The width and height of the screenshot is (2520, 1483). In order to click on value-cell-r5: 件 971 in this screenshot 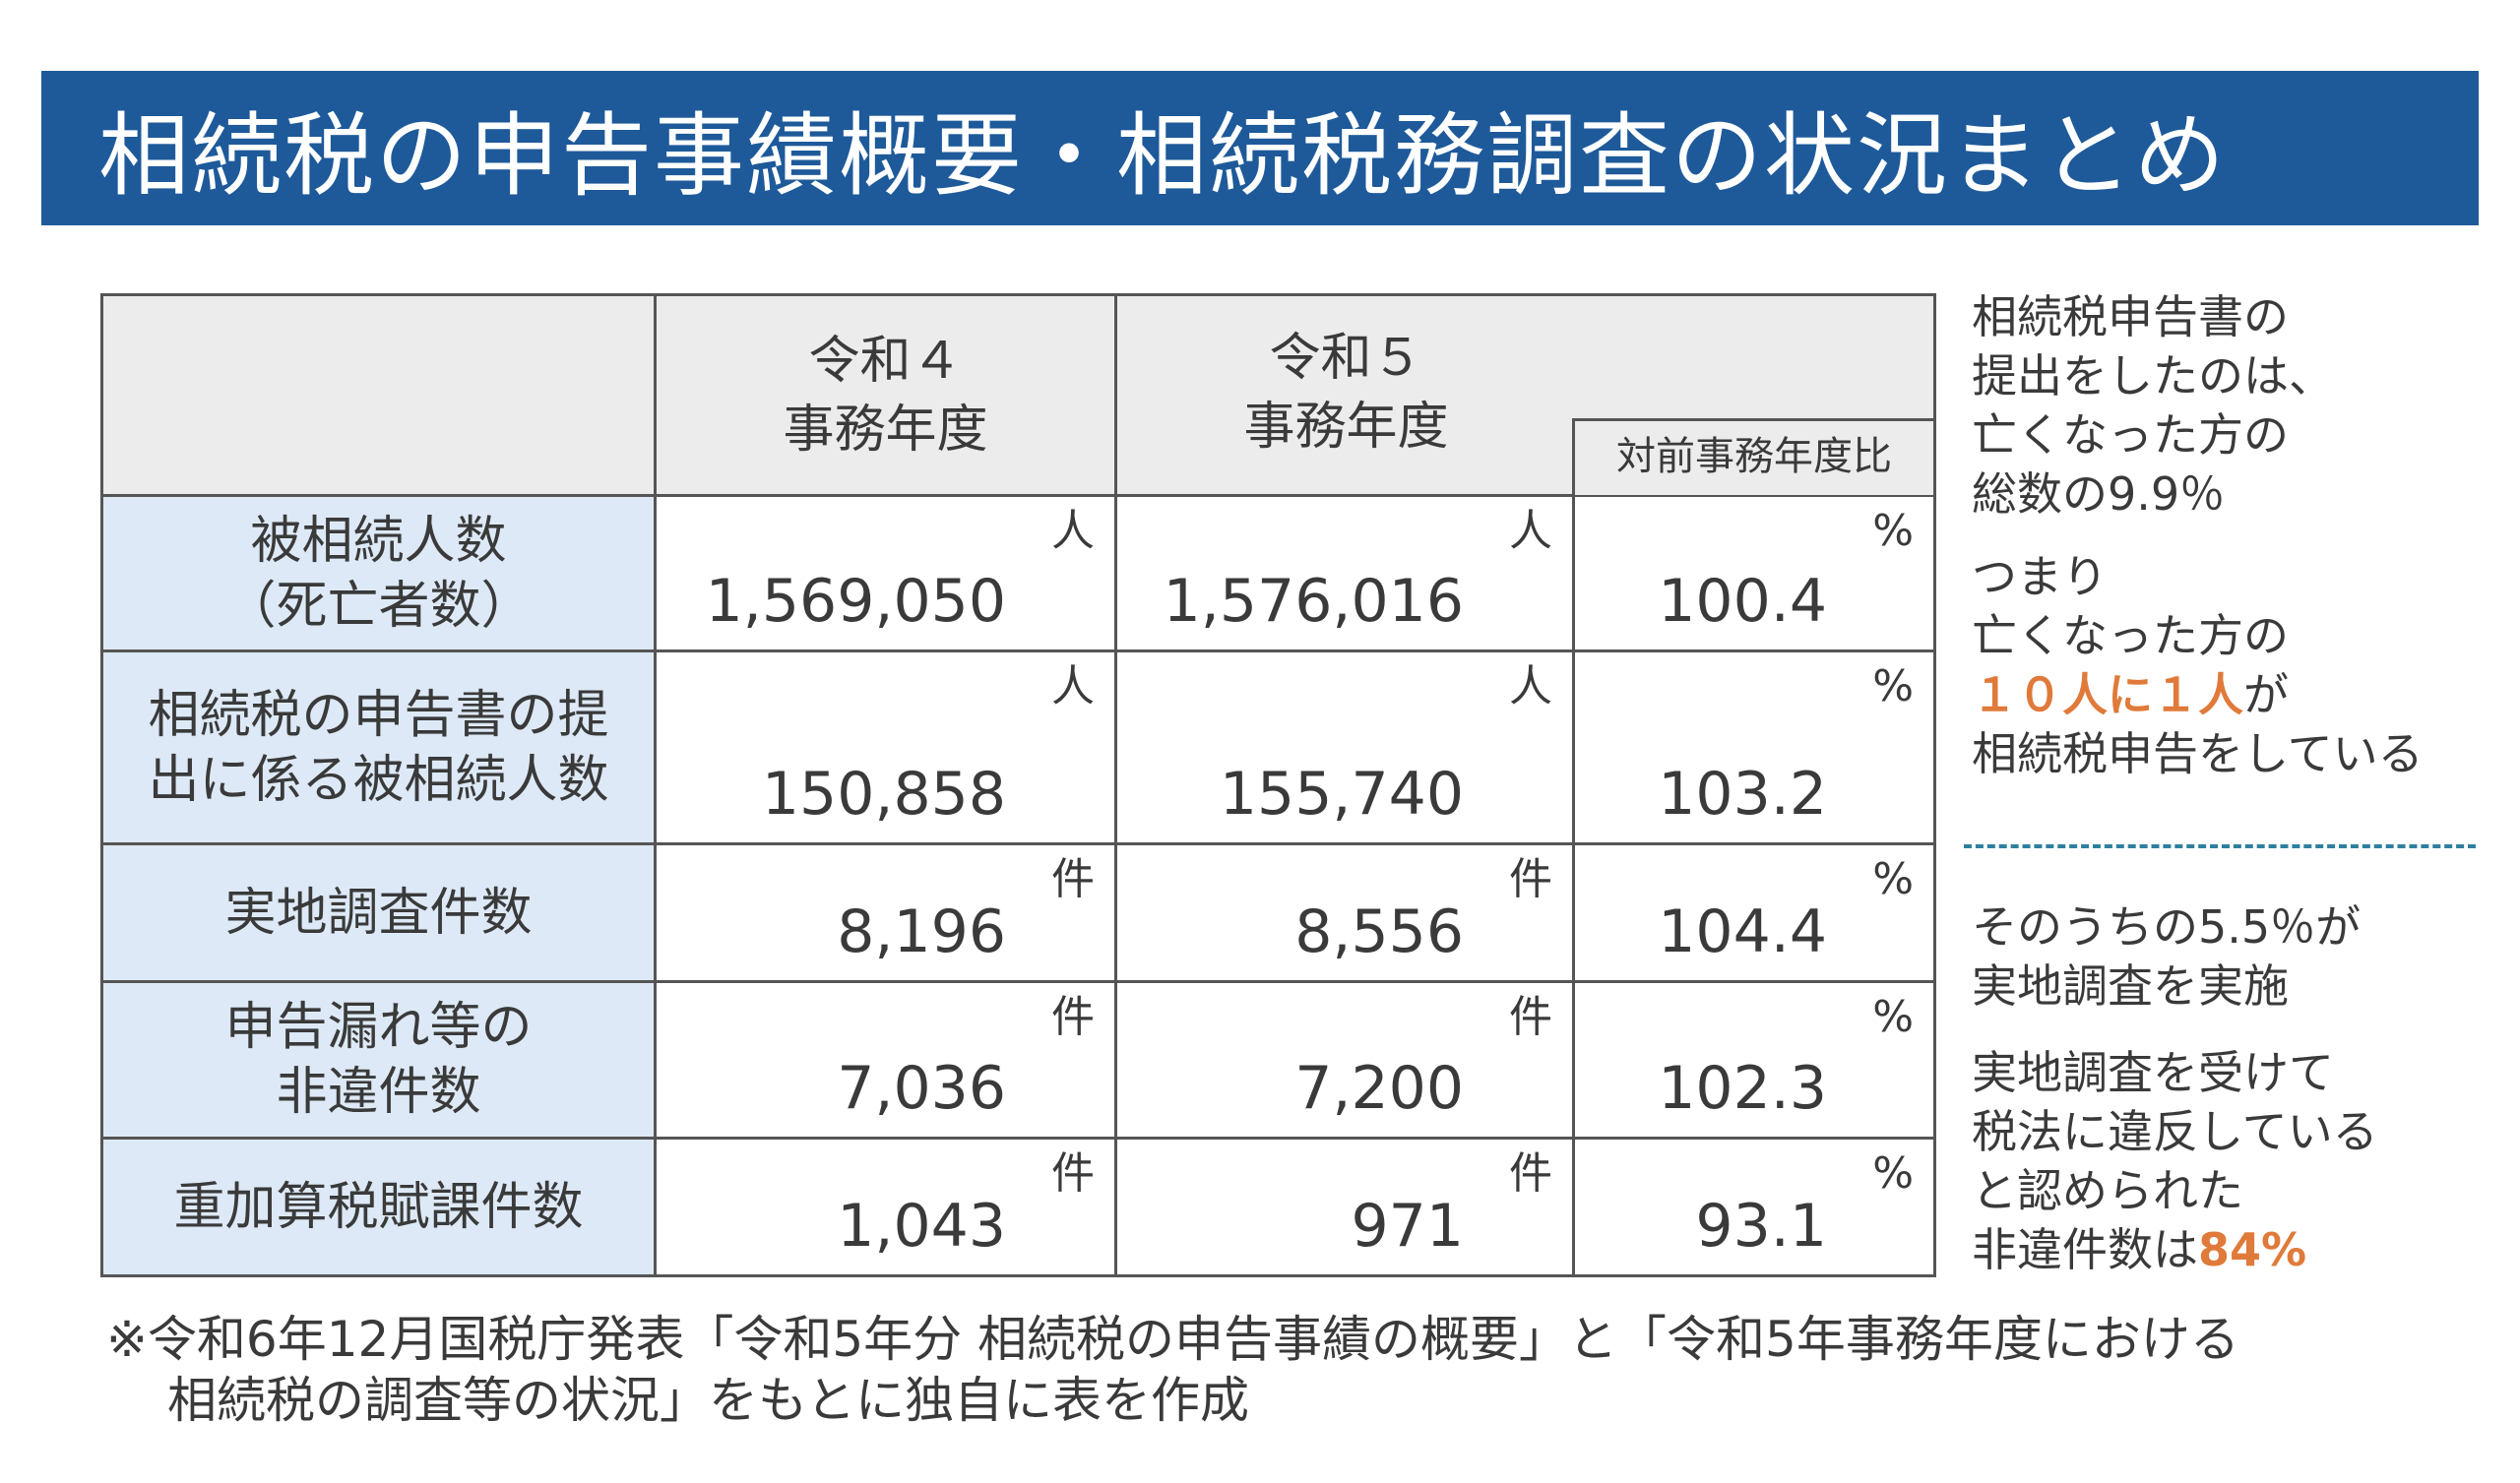, I will do `click(1344, 1207)`.